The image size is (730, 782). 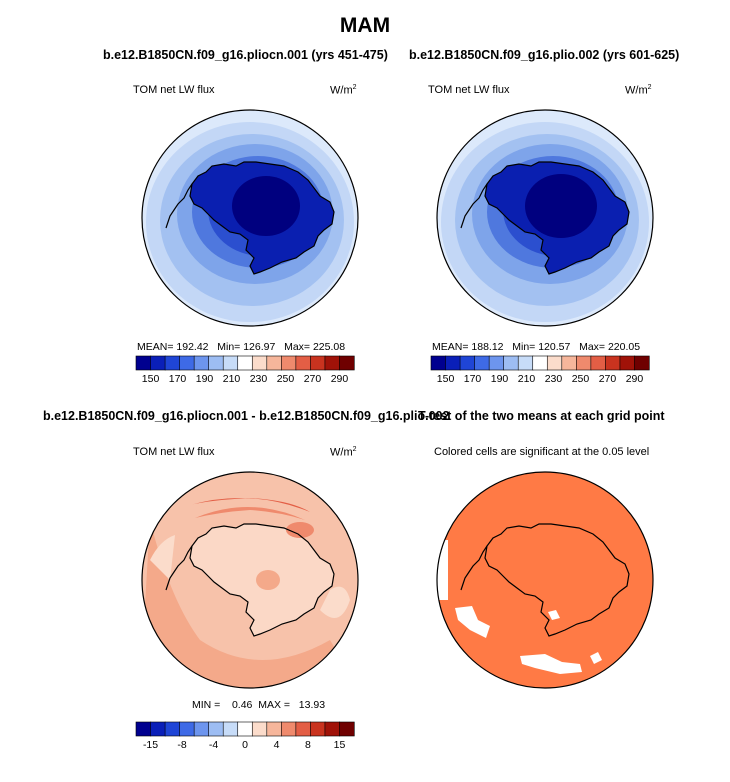 I want to click on map-top-left, so click(x=250, y=218).